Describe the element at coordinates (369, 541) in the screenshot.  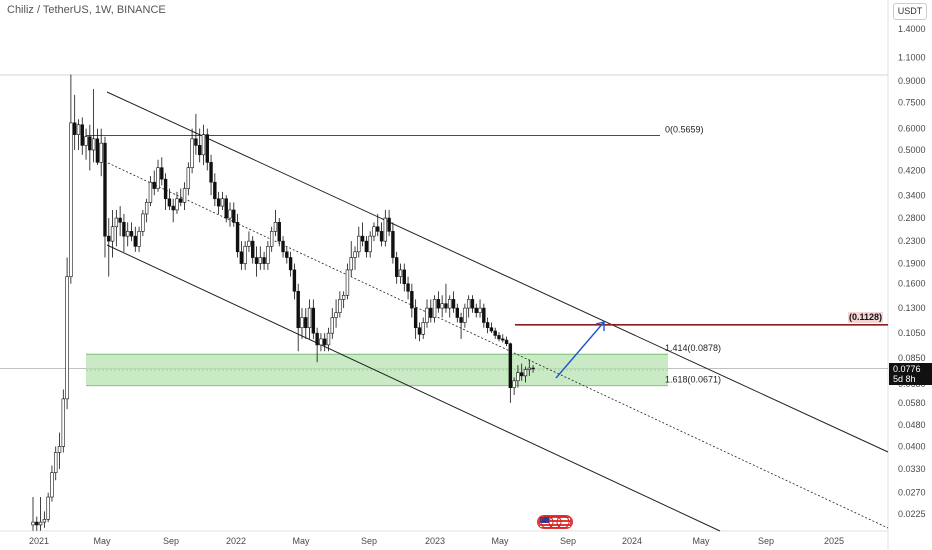
I see `time-tick-label: Sep` at that location.